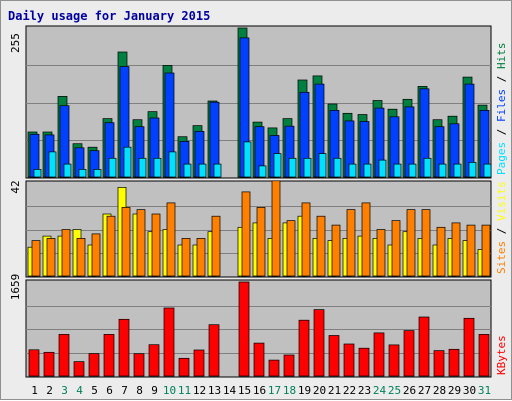  What do you see at coordinates (469, 390) in the screenshot?
I see `x-tick-label-day-30: 30` at bounding box center [469, 390].